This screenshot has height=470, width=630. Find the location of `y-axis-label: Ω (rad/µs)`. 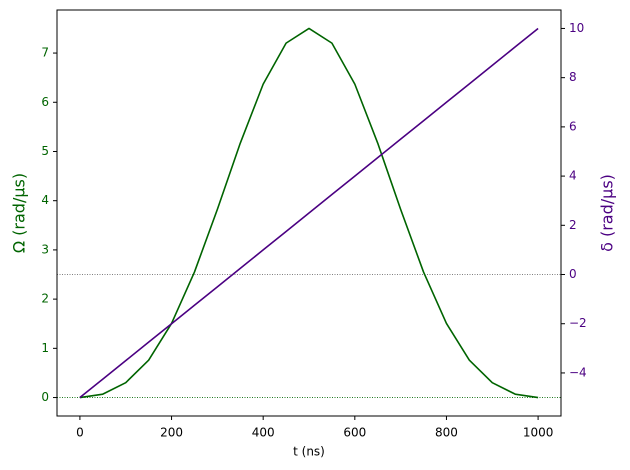

y-axis-label: Ω (rad/µs) is located at coordinates (19, 213).